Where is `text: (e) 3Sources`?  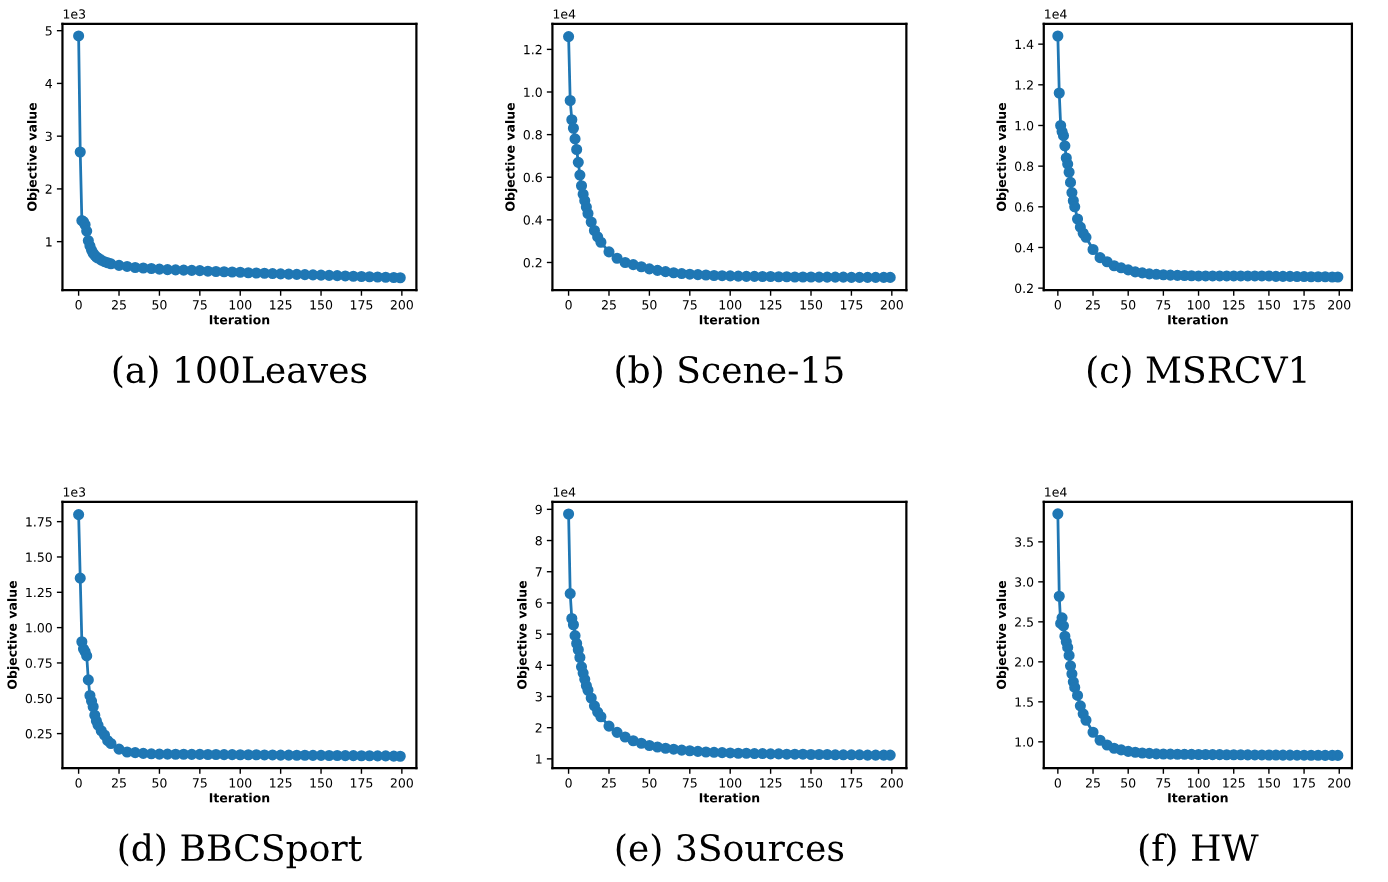
text: (e) 3Sources is located at coordinates (730, 850).